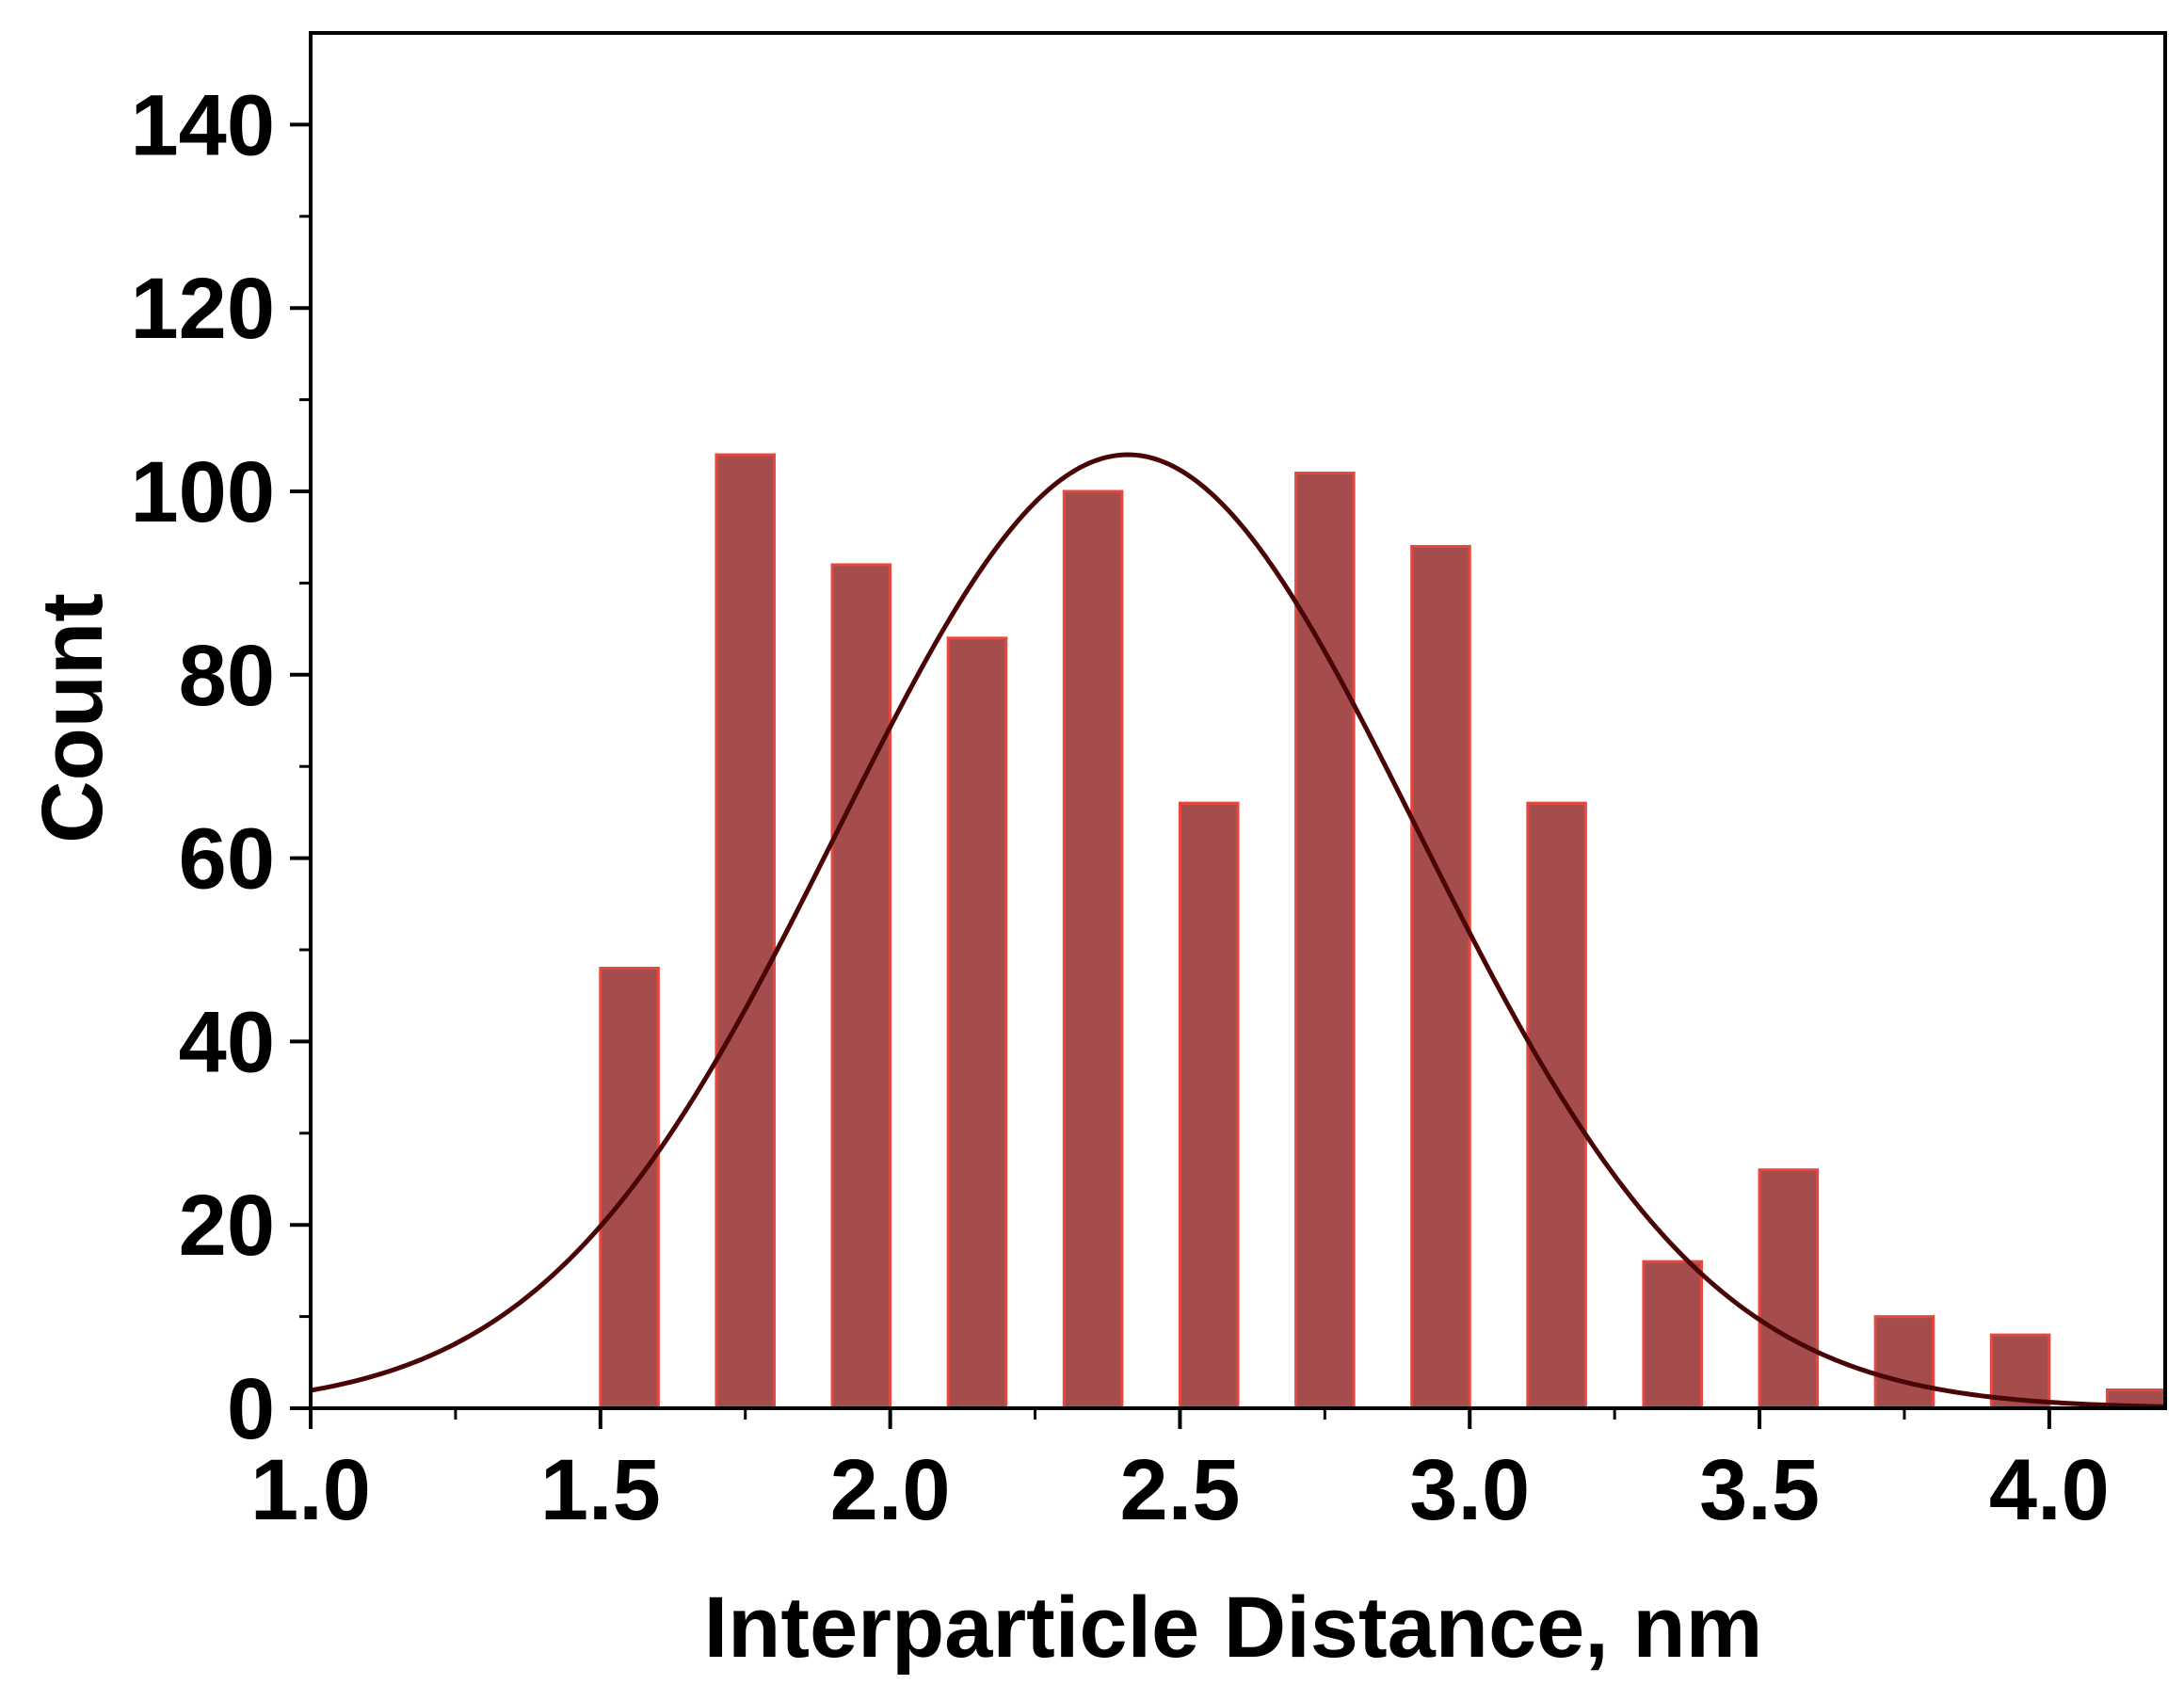 This screenshot has height=1685, width=2184. I want to click on y-tick-label-5: 100, so click(203, 492).